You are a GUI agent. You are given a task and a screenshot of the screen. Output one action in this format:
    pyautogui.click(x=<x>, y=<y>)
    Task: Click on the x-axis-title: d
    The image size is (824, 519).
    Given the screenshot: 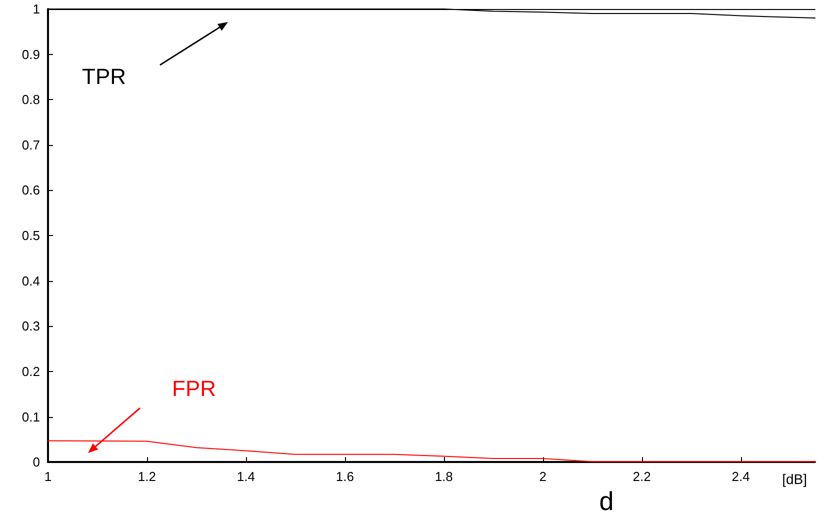 What is the action you would take?
    pyautogui.click(x=606, y=501)
    